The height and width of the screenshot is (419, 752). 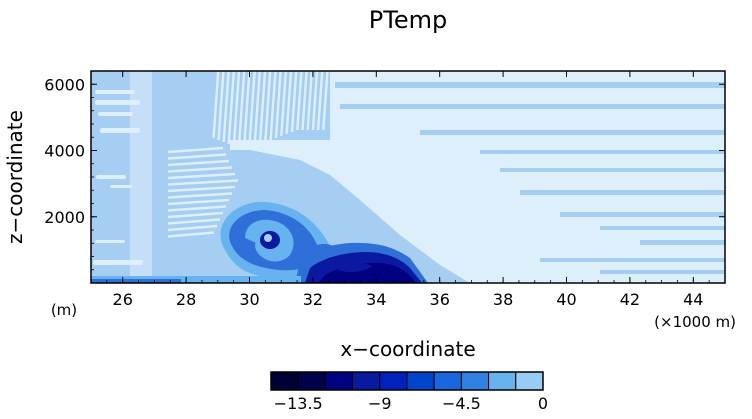 What do you see at coordinates (298, 403) in the screenshot?
I see `colorbar-tick-label: −13.5` at bounding box center [298, 403].